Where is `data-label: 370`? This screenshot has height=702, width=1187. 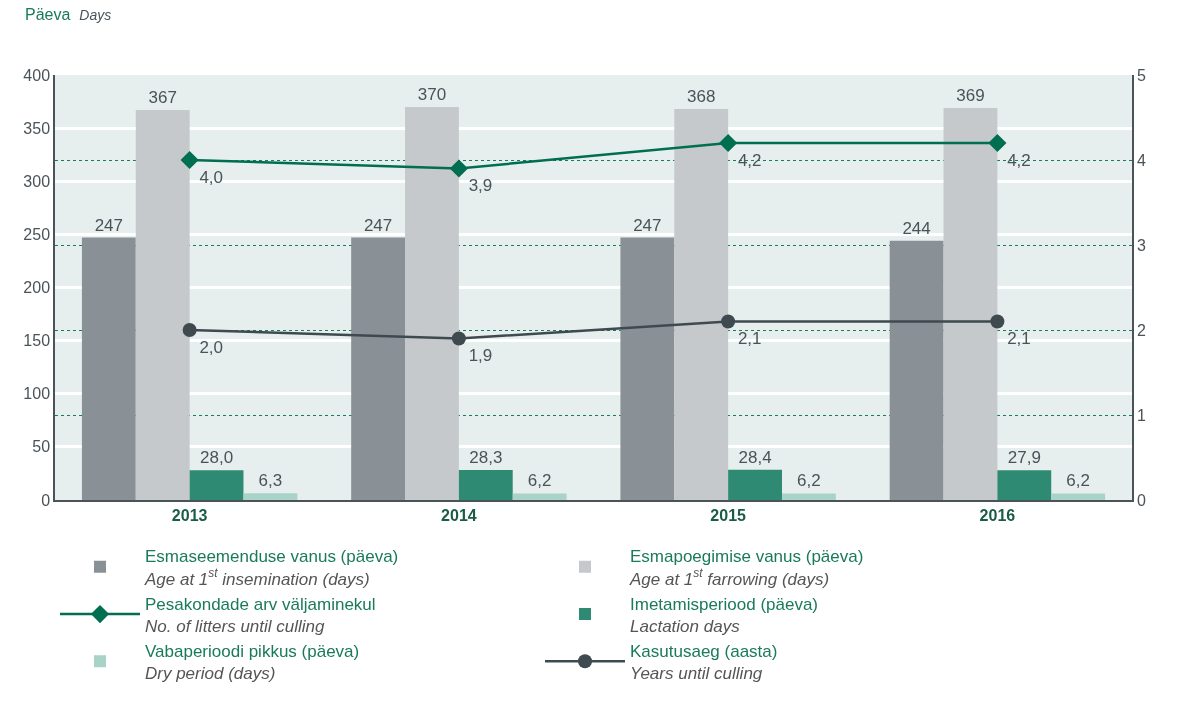 data-label: 370 is located at coordinates (432, 94).